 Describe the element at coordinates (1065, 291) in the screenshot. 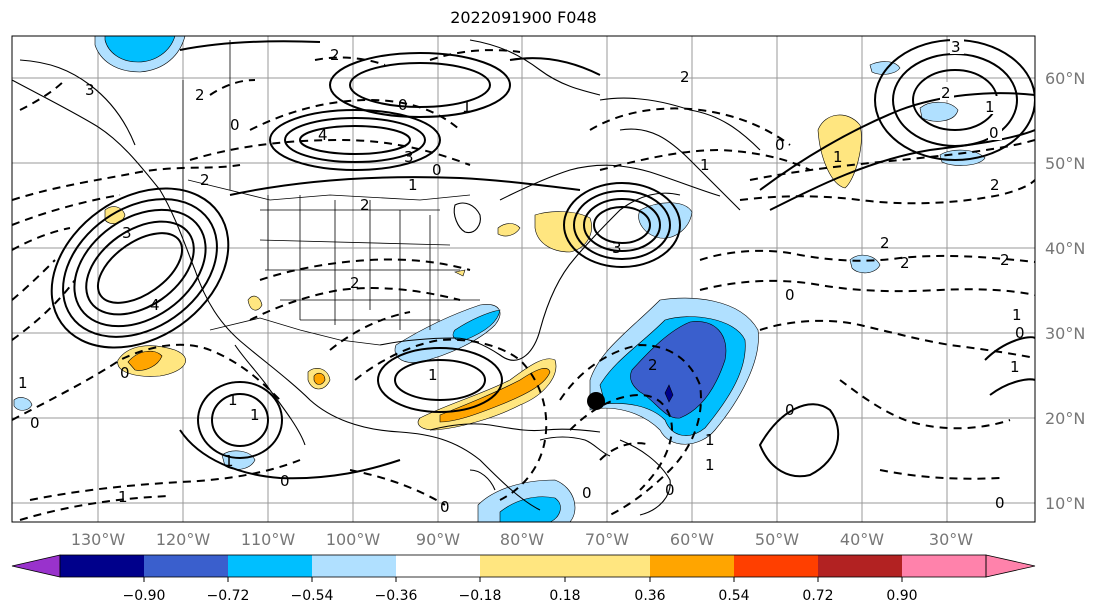

I see `latitude-labels: 60°N 50°N 40°N 30°N 20°N 10°N` at that location.